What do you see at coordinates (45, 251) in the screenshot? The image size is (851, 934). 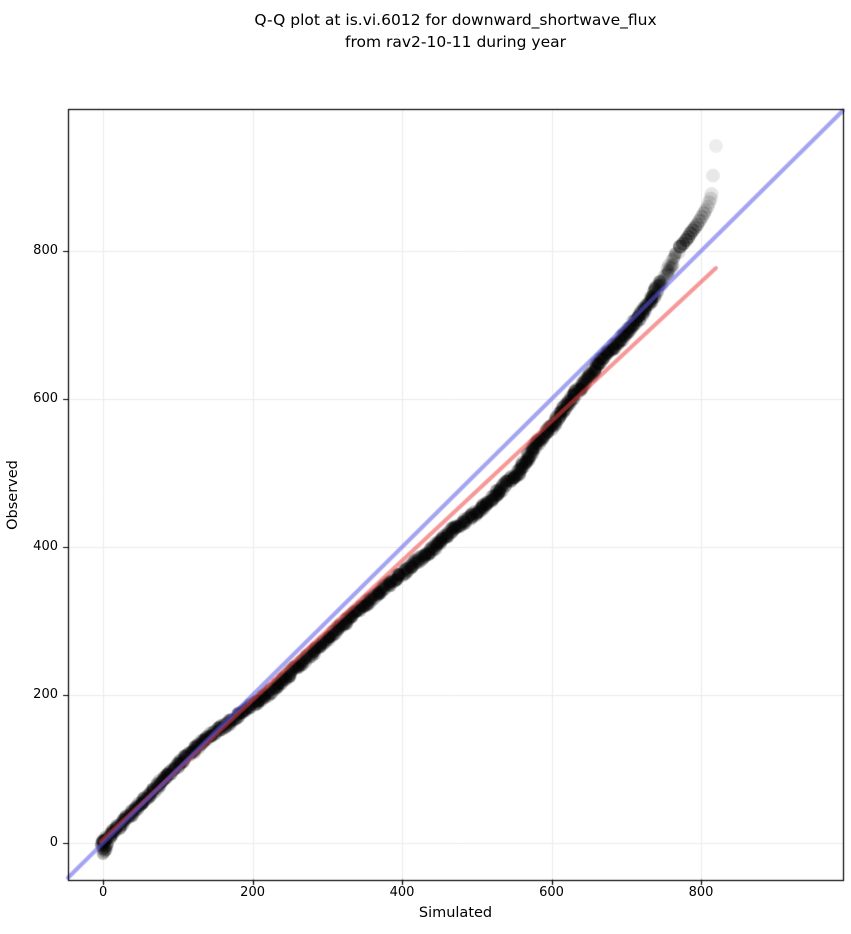 I see `y-tick-label-800: 800` at bounding box center [45, 251].